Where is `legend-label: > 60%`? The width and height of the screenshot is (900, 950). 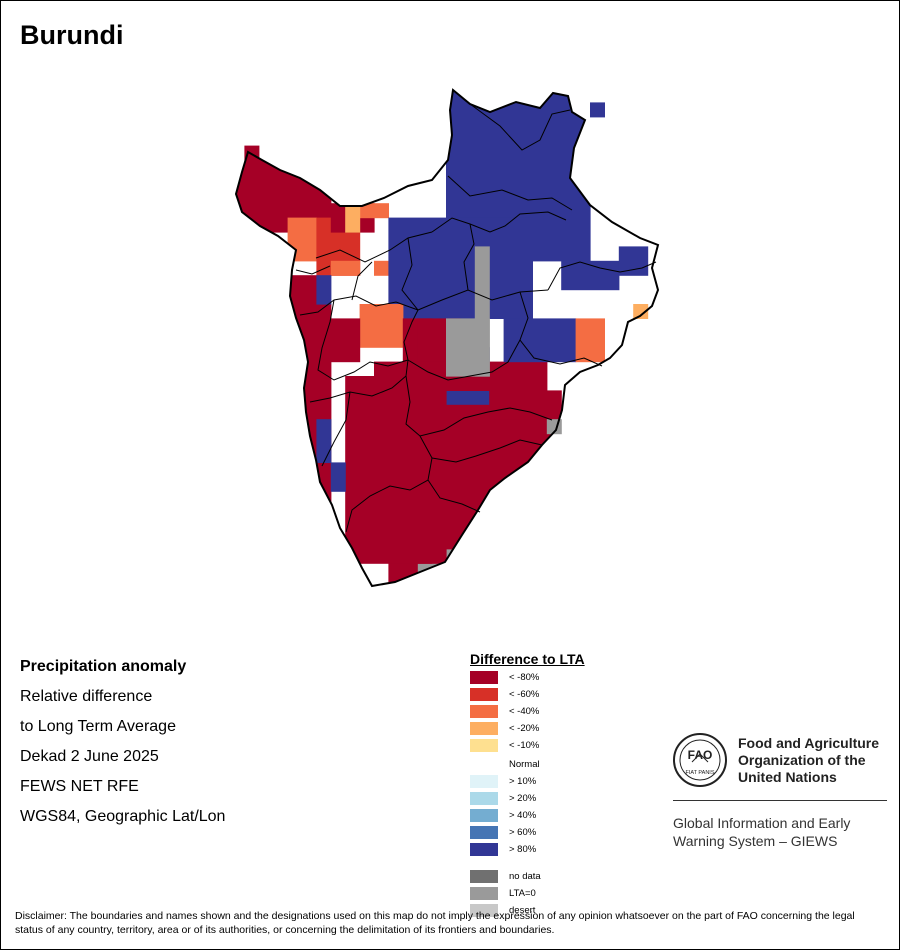 legend-label: > 60% is located at coordinates (523, 832).